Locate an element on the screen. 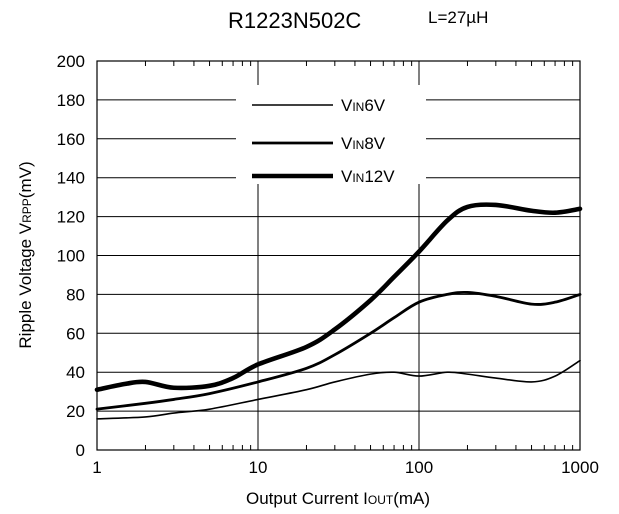  y-axis-label: Ripple Voltage VRPP(mV) is located at coordinates (25, 254).